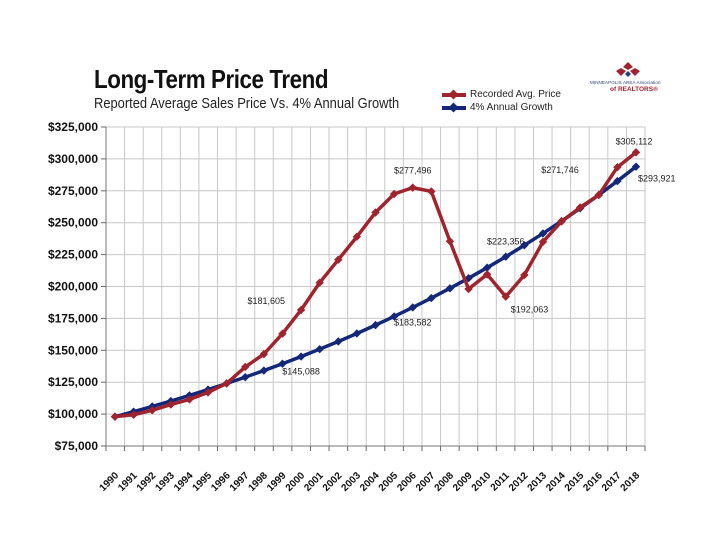  I want to click on y-tick-label: $275,000, so click(73, 191).